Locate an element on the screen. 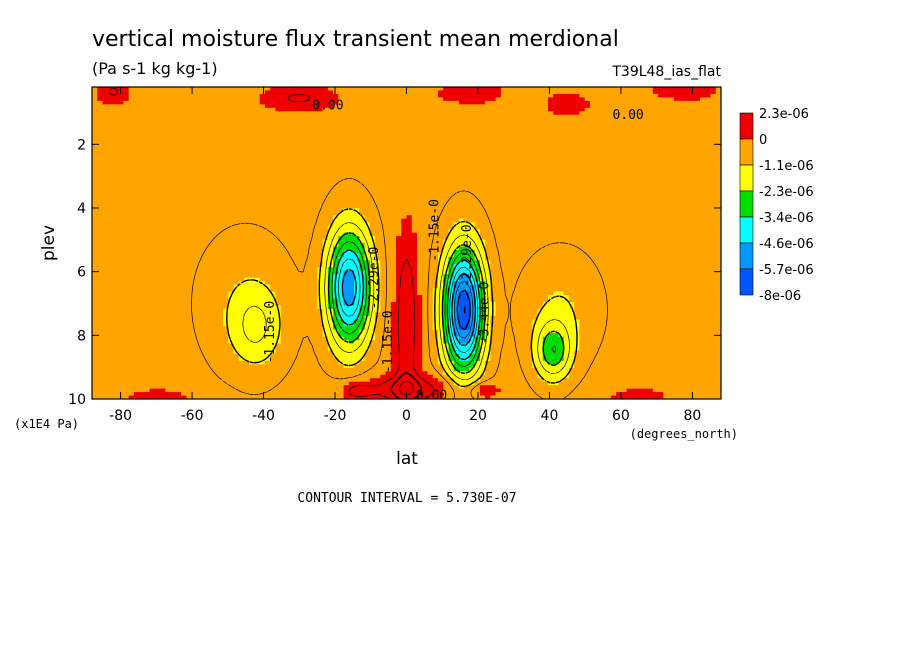 Image resolution: width=904 pixels, height=654 pixels. x-axis-label: lat is located at coordinates (407, 459).